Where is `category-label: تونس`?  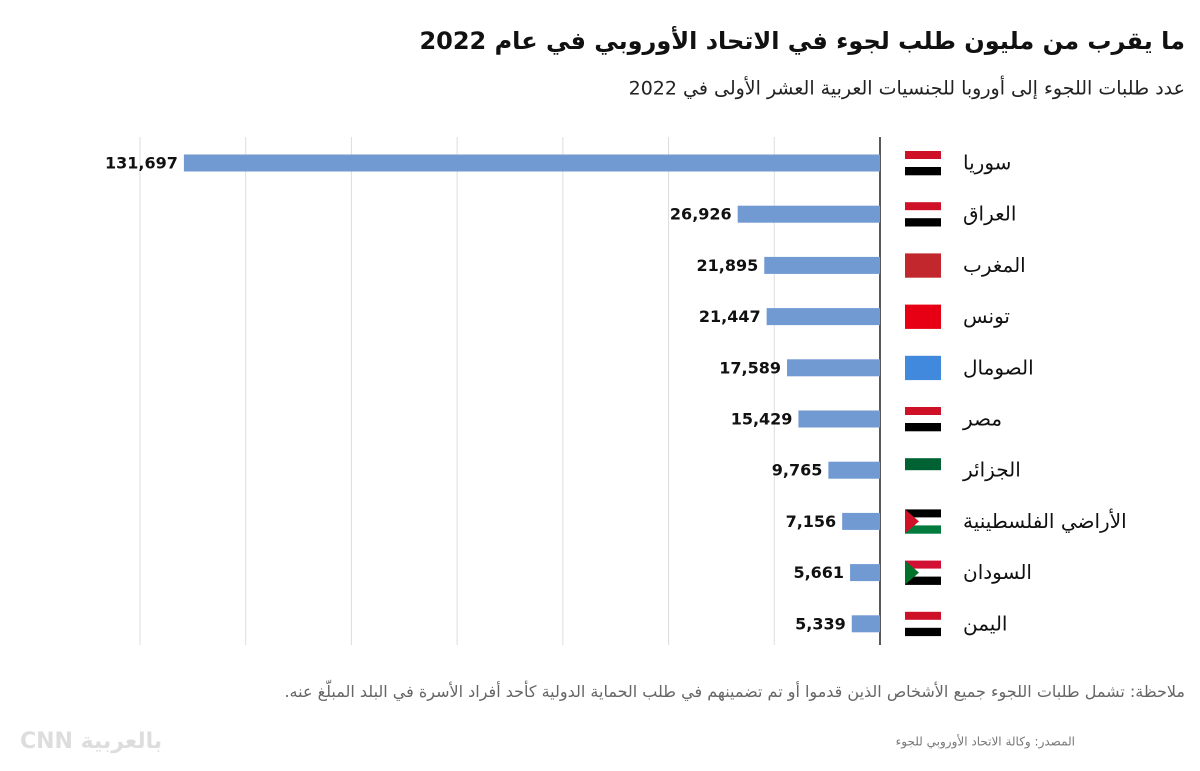 category-label: تونس is located at coordinates (986, 316).